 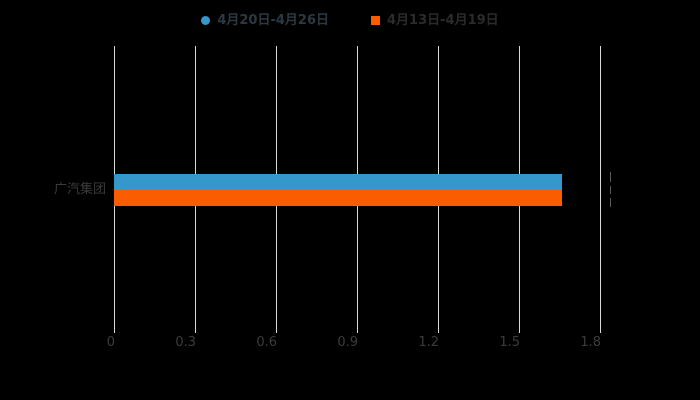 I want to click on legend-label-previous-week: 4月13日-4月19日, so click(x=443, y=20).